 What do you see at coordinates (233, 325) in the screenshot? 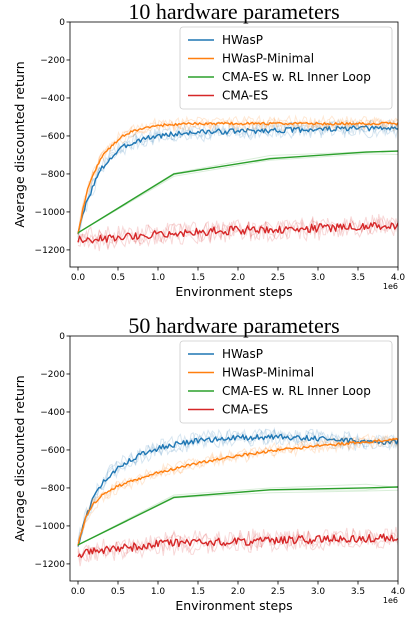
I see `chart-title: 50 hardware parameters` at bounding box center [233, 325].